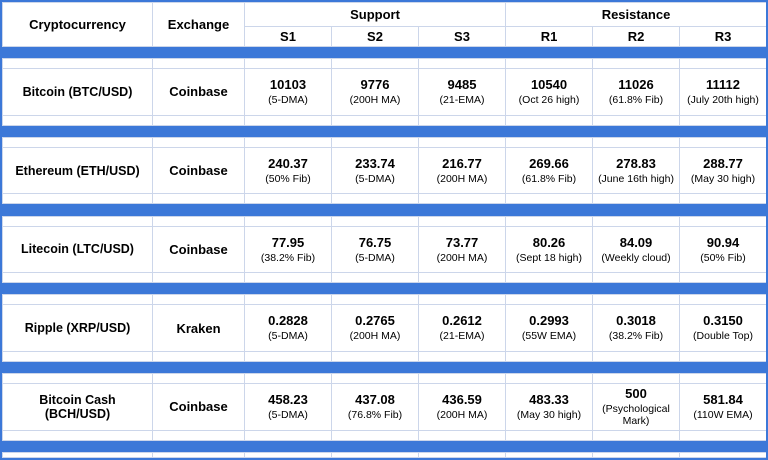  What do you see at coordinates (375, 415) in the screenshot?
I see `level-label: (76.8% Fib)` at bounding box center [375, 415].